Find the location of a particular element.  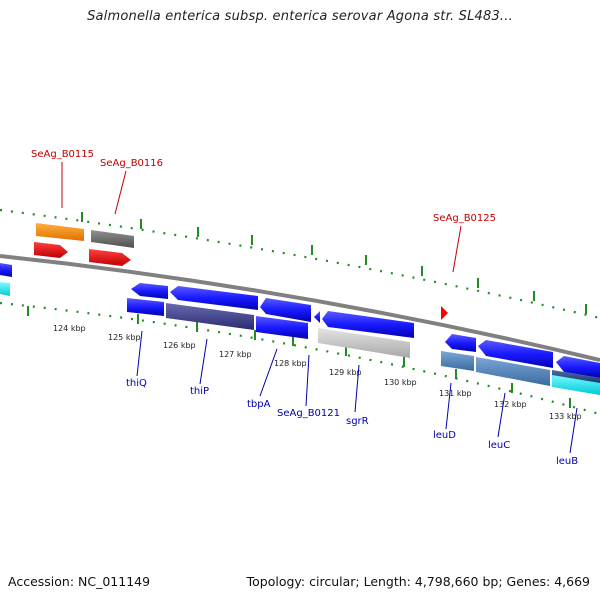

gene-tbpA is located at coordinates (285, 310).